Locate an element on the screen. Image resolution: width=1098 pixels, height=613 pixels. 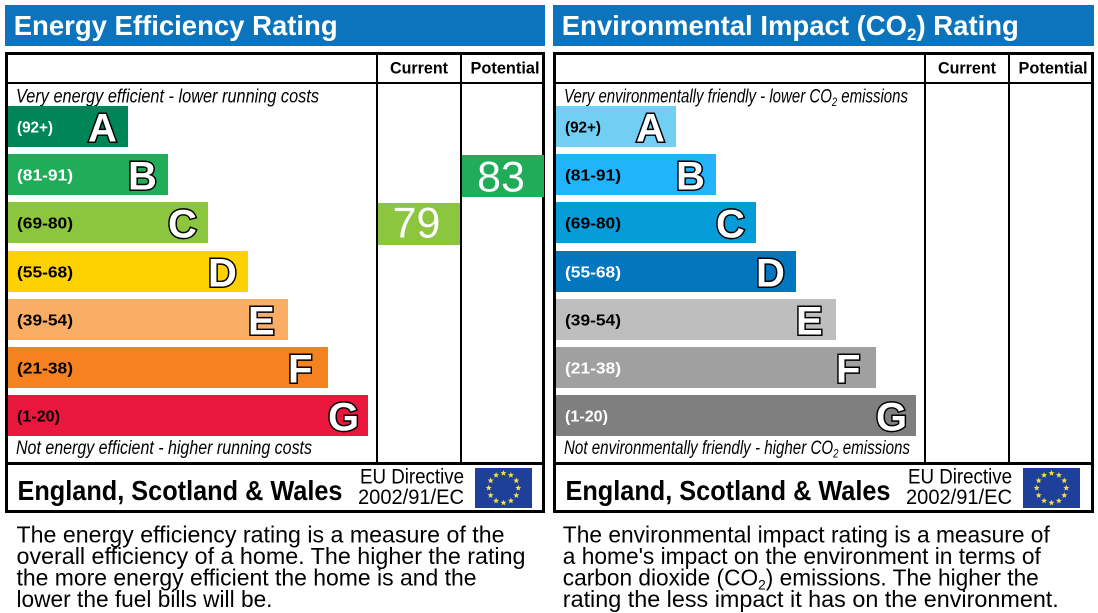
svg-text: Energy Efficiency Rating is located at coordinates (176, 25).